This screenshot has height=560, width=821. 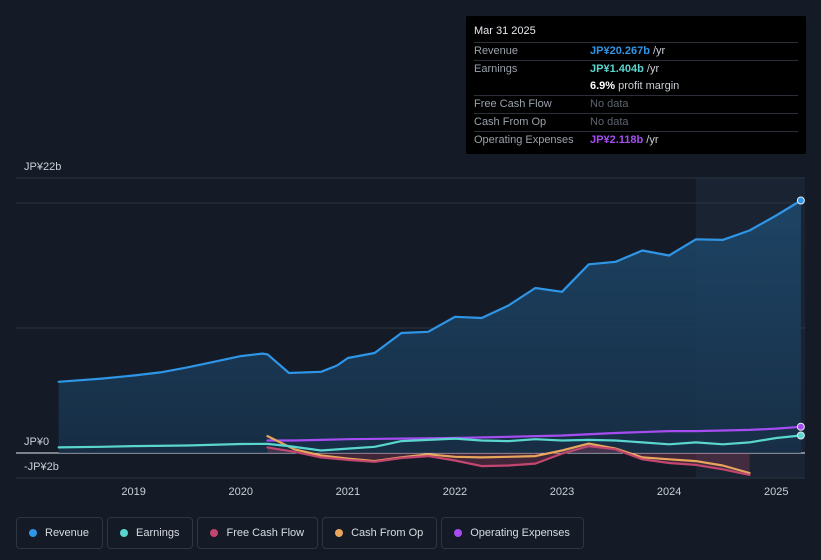 I want to click on tooltip-row: Operating Expenses JP¥2.118b /yr, so click(x=636, y=140).